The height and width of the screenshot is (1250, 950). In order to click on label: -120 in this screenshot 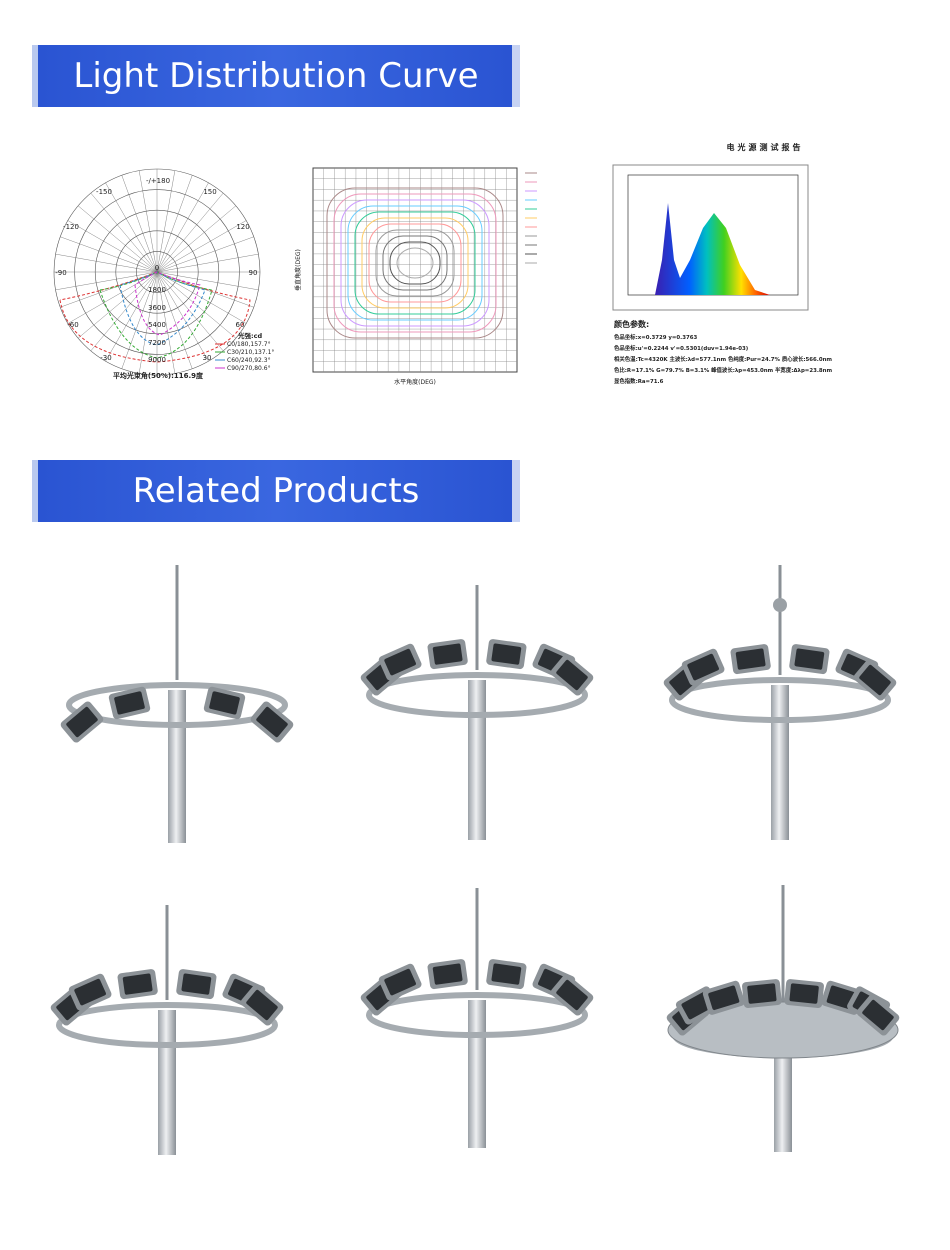, I will do `click(71, 227)`.